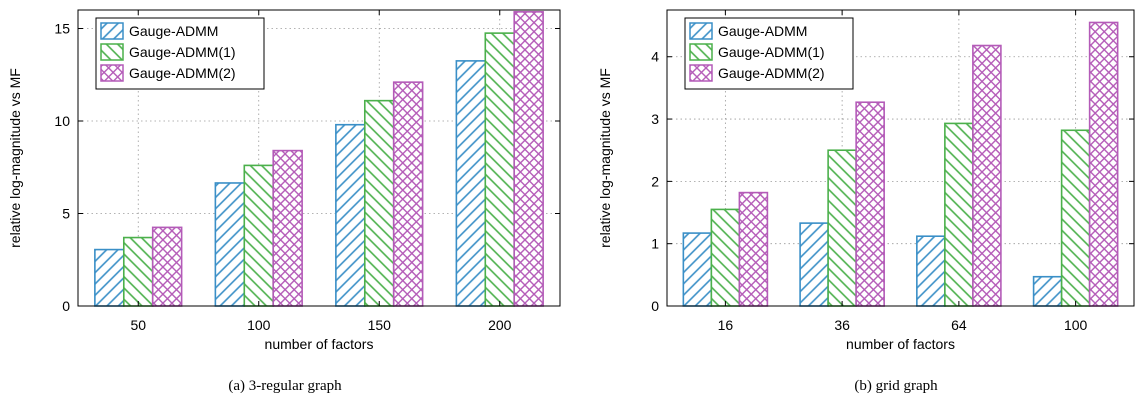 The height and width of the screenshot is (401, 1143). What do you see at coordinates (380, 325) in the screenshot?
I see `x-tick-label: 150` at bounding box center [380, 325].